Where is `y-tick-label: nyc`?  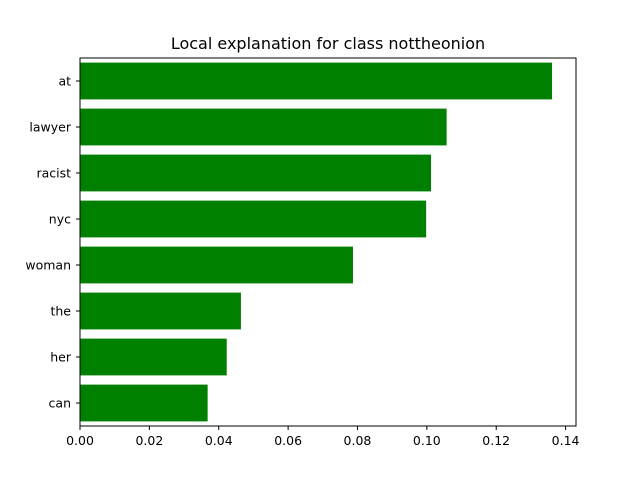
y-tick-label: nyc is located at coordinates (60, 219).